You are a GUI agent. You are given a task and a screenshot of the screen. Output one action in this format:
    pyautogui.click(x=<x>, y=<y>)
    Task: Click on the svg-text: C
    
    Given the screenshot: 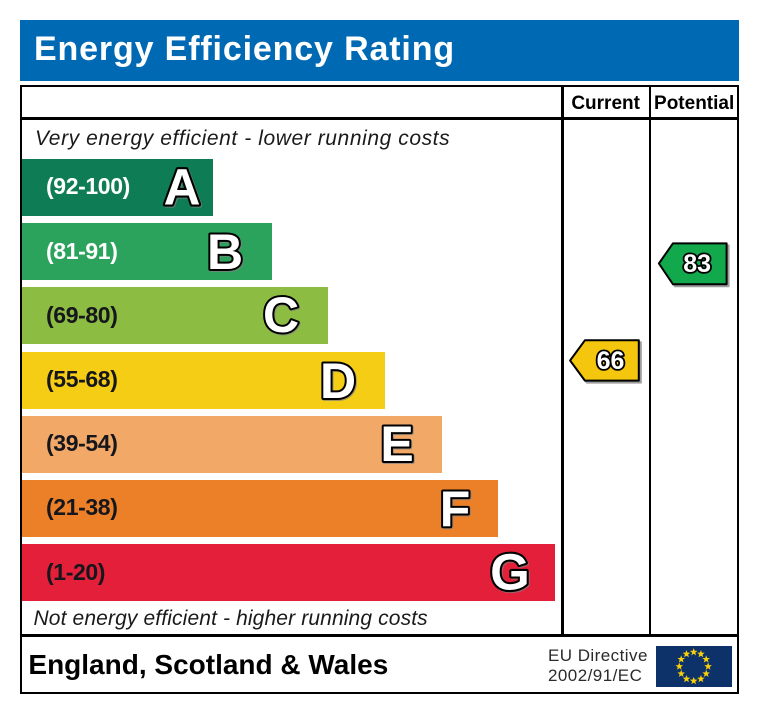 What is the action you would take?
    pyautogui.click(x=281, y=315)
    